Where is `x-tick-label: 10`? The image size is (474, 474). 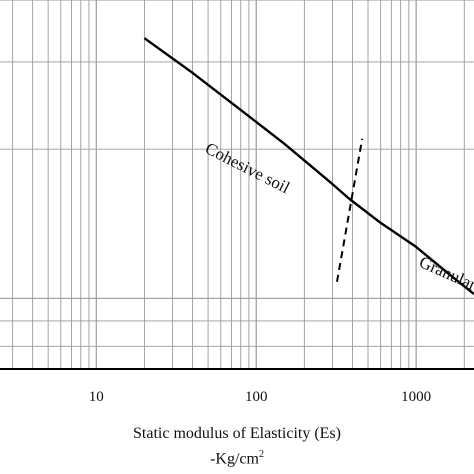
x-tick-label: 10 is located at coordinates (96, 397).